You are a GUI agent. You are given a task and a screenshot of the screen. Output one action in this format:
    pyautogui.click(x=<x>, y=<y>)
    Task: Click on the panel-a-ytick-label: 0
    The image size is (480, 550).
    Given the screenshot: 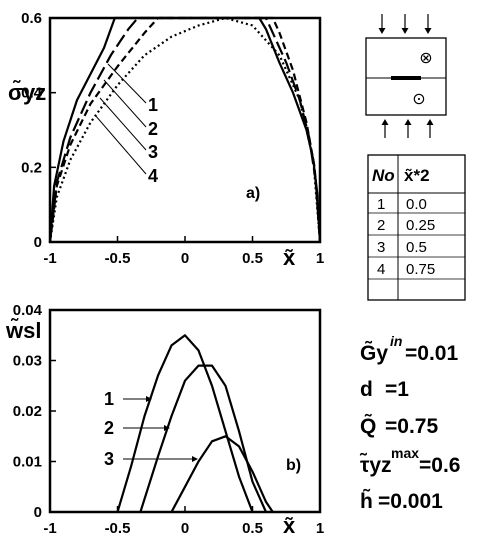 What is the action you would take?
    pyautogui.click(x=38, y=242)
    